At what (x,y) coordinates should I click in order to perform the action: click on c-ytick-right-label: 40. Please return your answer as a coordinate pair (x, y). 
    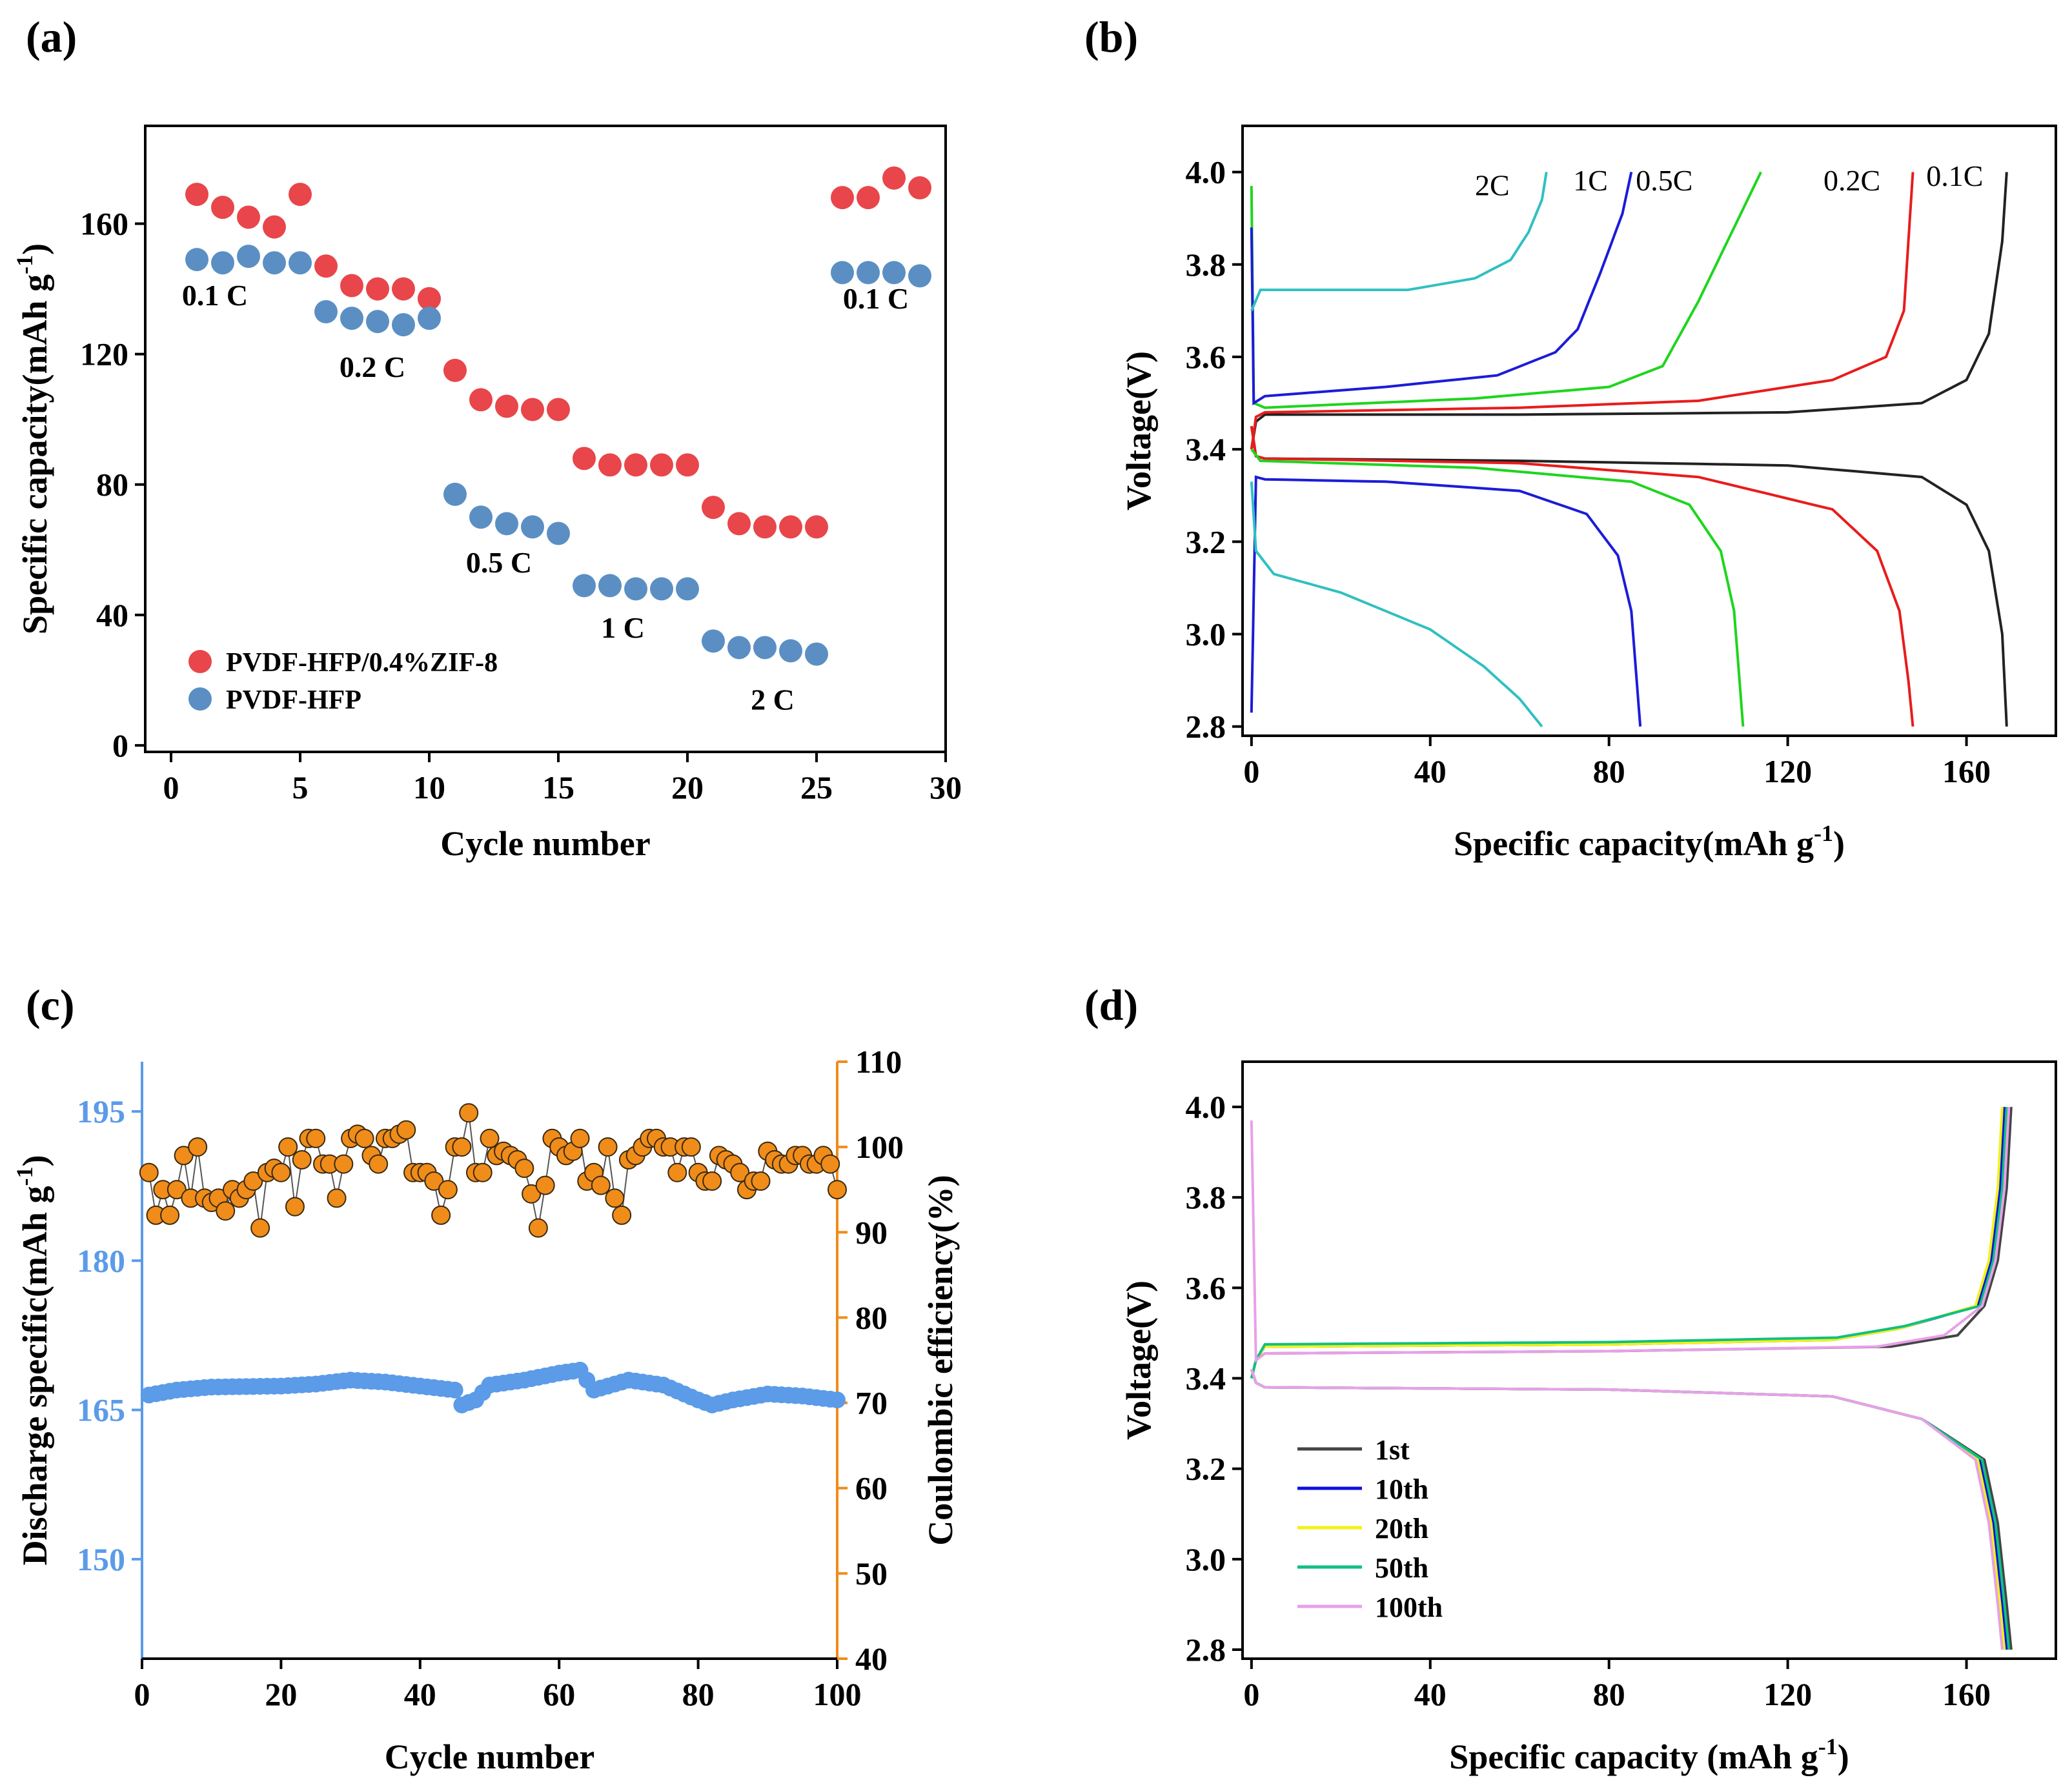
    Looking at the image, I should click on (871, 1659).